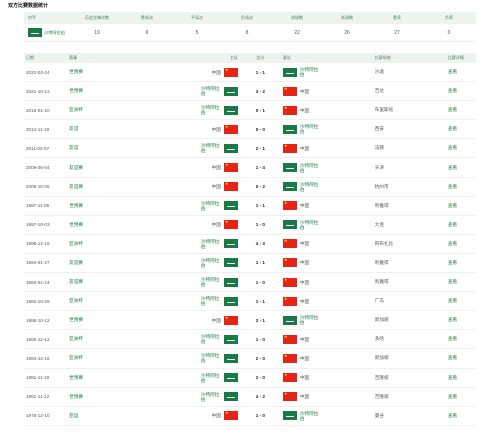  Describe the element at coordinates (197, 32) in the screenshot. I see `summary-draws-value: 5` at that location.